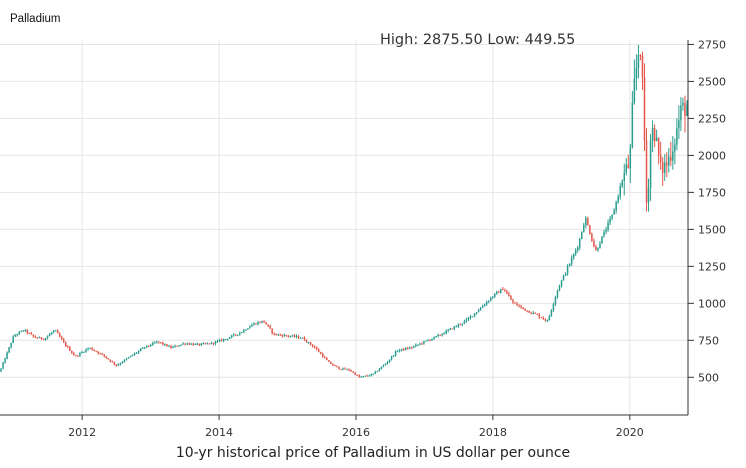  I want to click on x-tick-label: 2016, so click(356, 432).